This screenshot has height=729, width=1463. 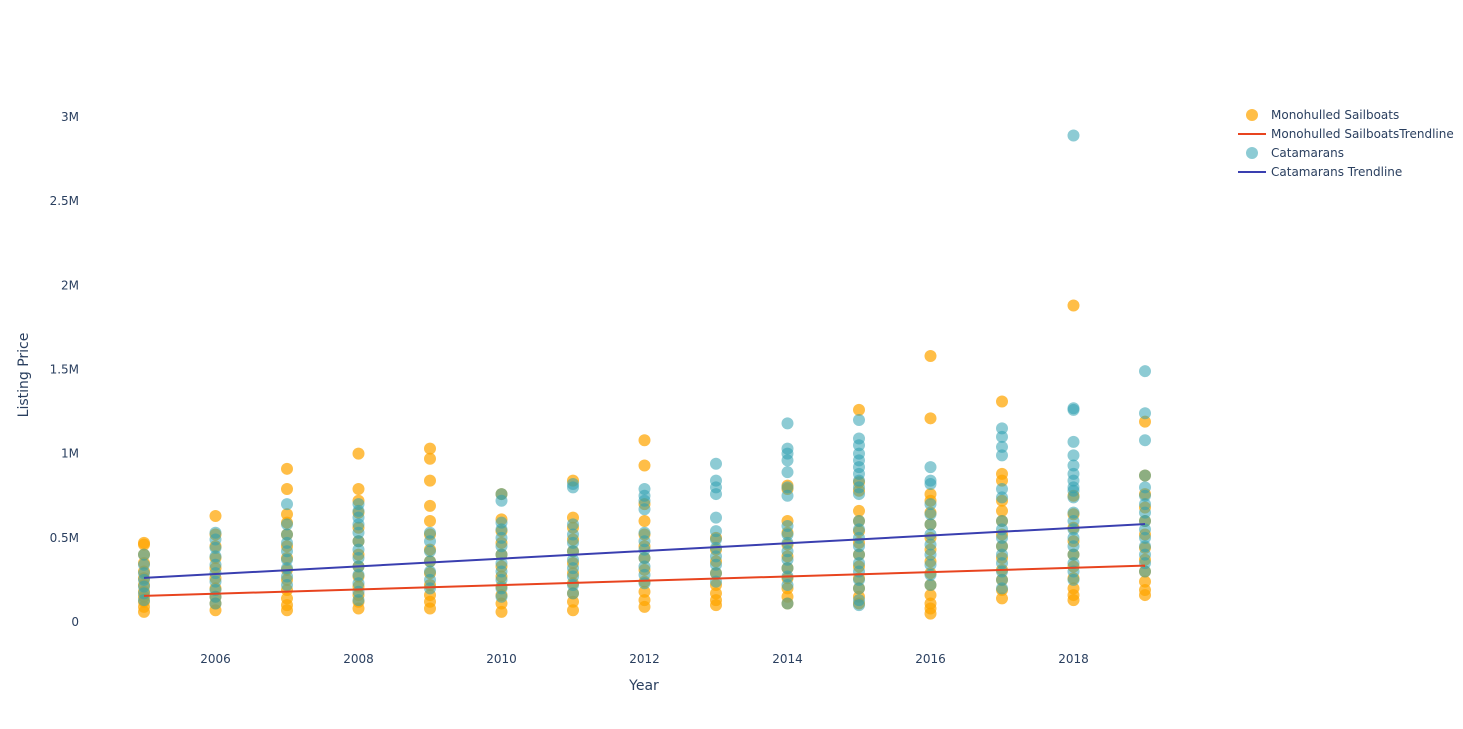 I want to click on x-axis-title: Year, so click(x=643, y=686).